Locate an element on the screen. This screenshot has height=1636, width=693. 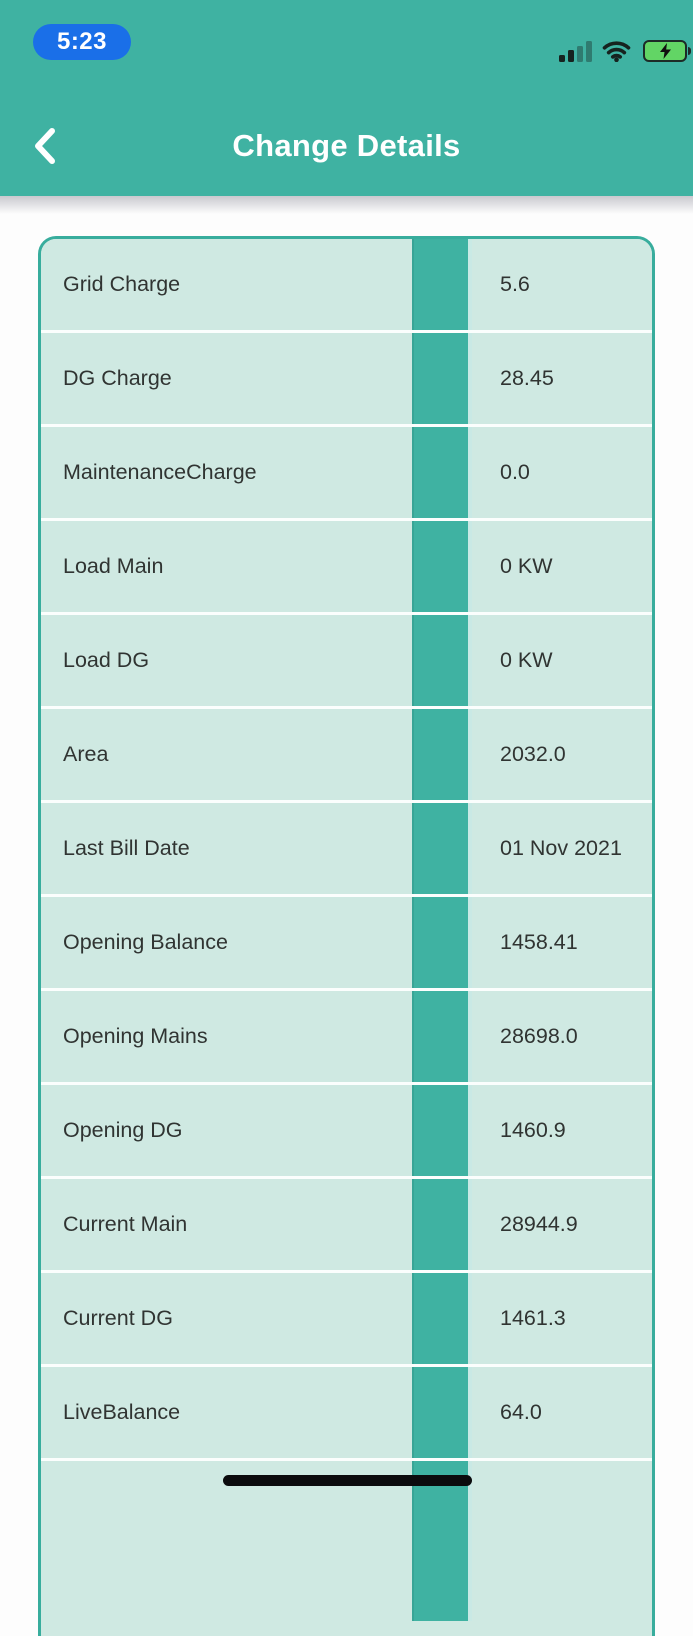
row-value: 28.45 is located at coordinates (527, 378).